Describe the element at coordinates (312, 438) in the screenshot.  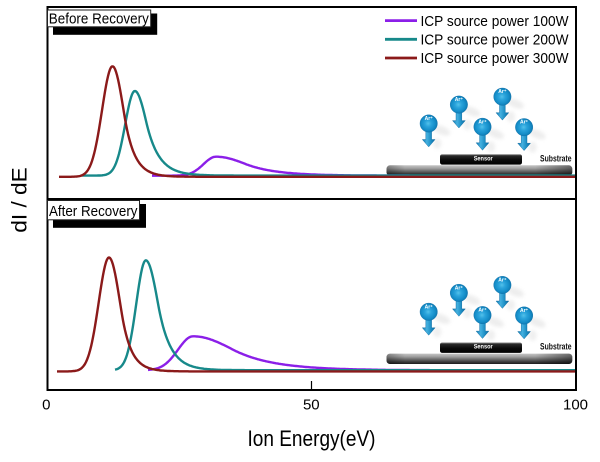
I see `svg-text: Ion Energy(eV)` at that location.